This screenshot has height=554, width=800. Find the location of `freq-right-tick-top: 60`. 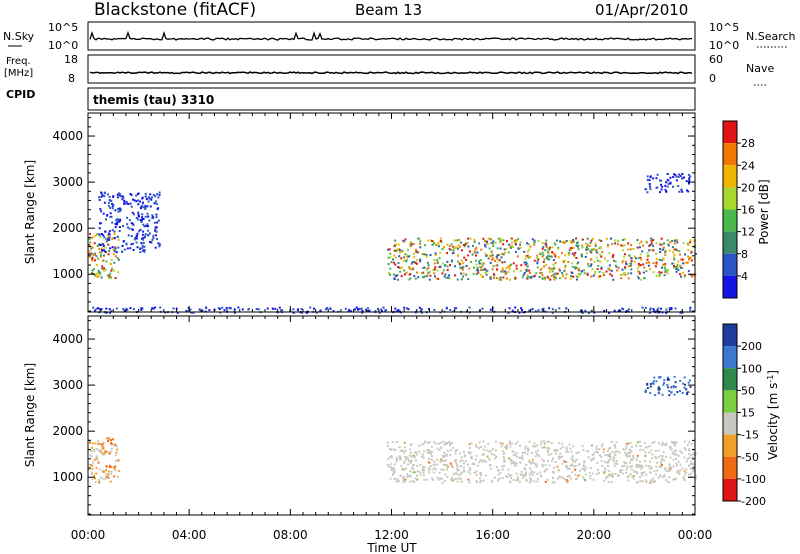

freq-right-tick-top: 60 is located at coordinates (716, 59).